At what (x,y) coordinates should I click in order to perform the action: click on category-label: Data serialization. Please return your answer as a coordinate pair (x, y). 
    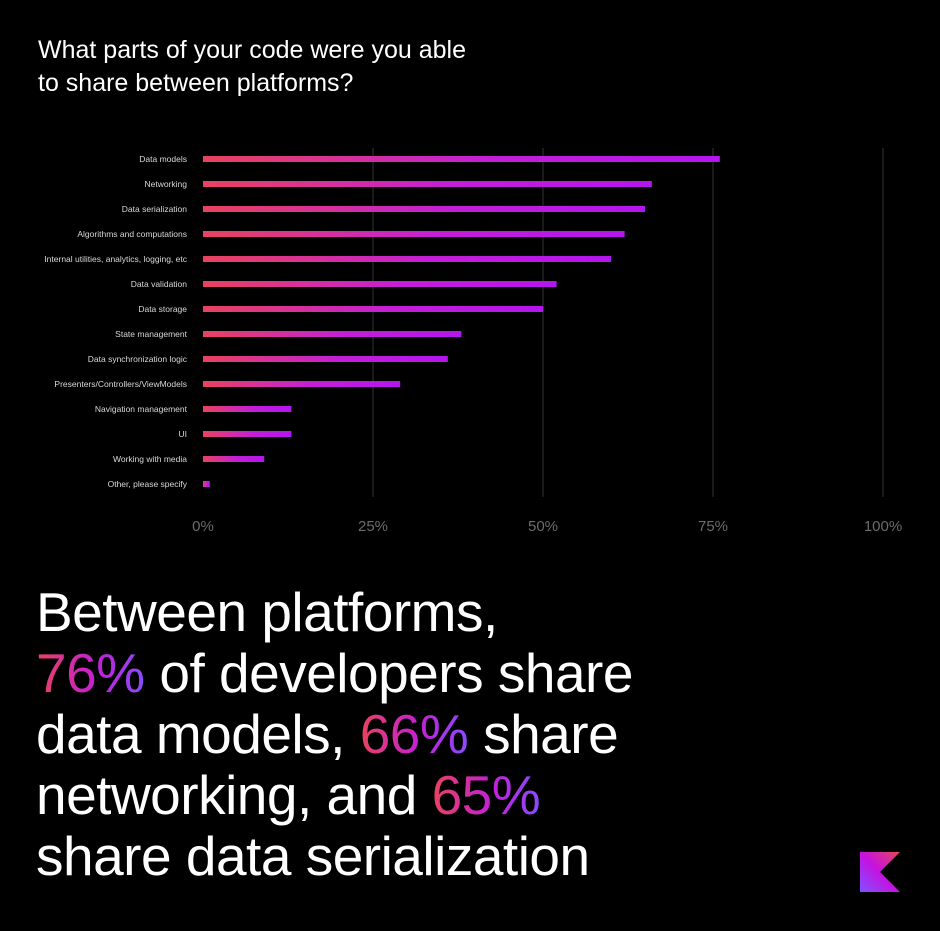
    Looking at the image, I should click on (154, 209).